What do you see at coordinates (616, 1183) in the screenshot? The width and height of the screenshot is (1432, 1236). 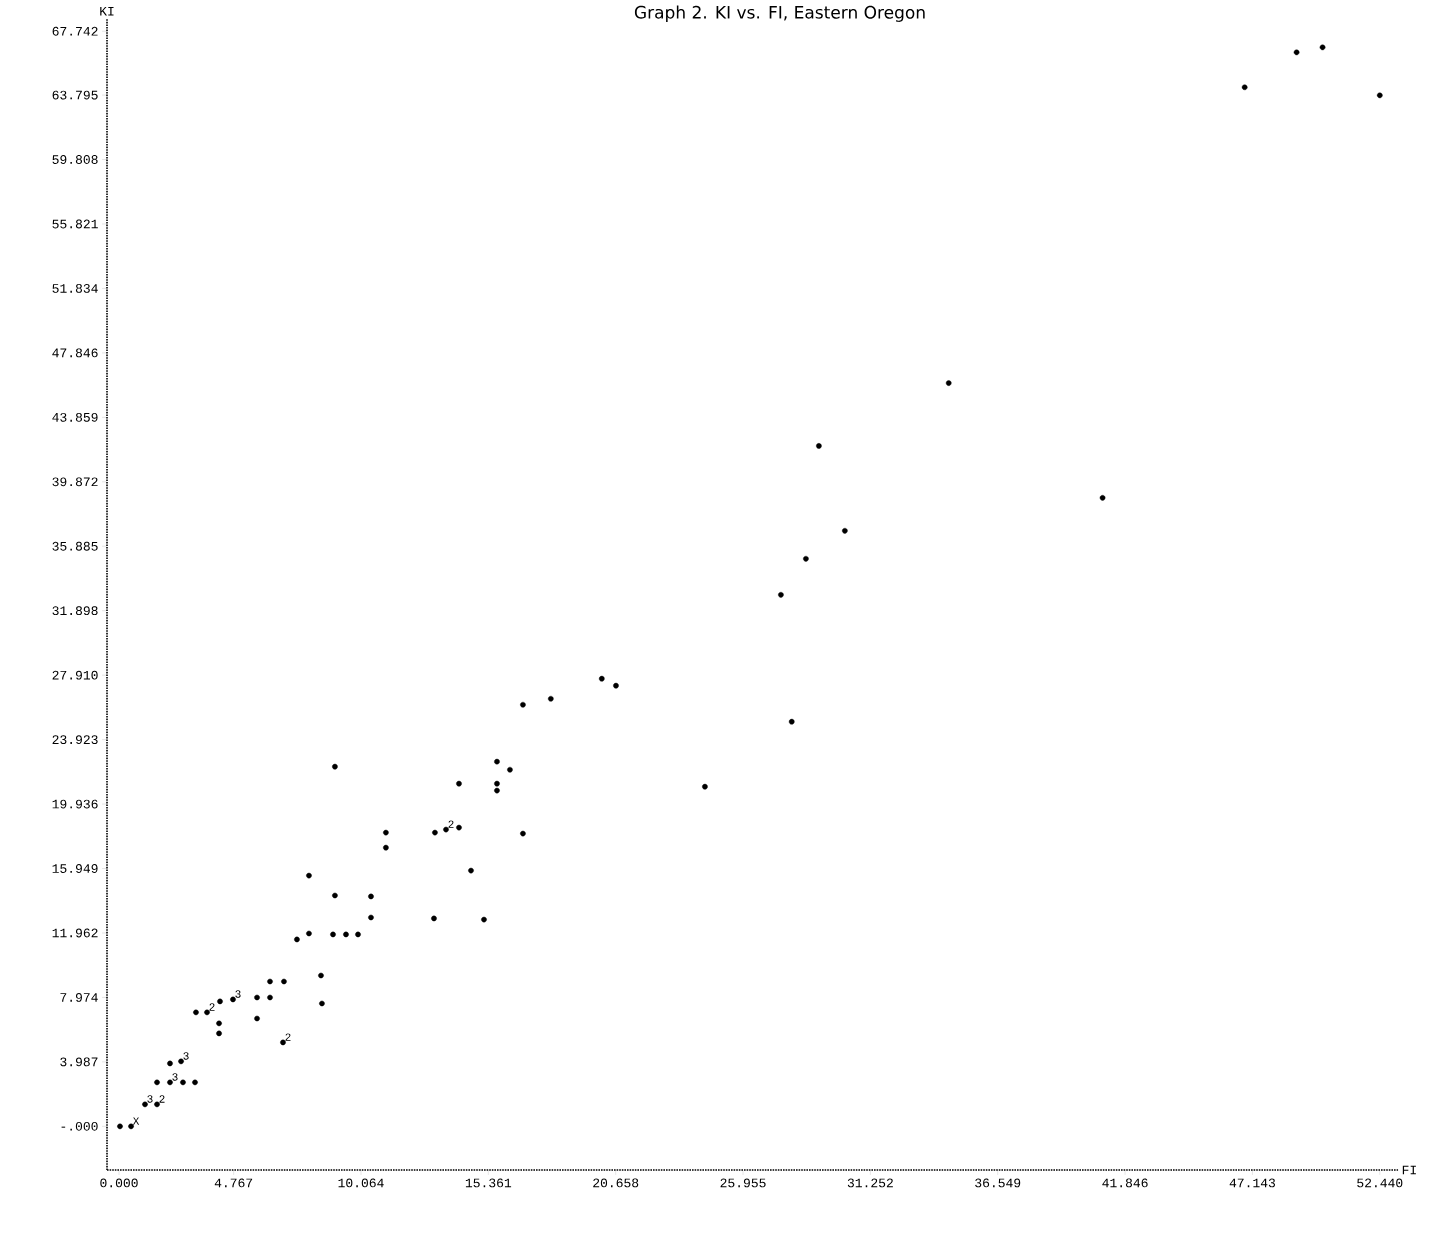 I see `x-tick-label: 20.658` at bounding box center [616, 1183].